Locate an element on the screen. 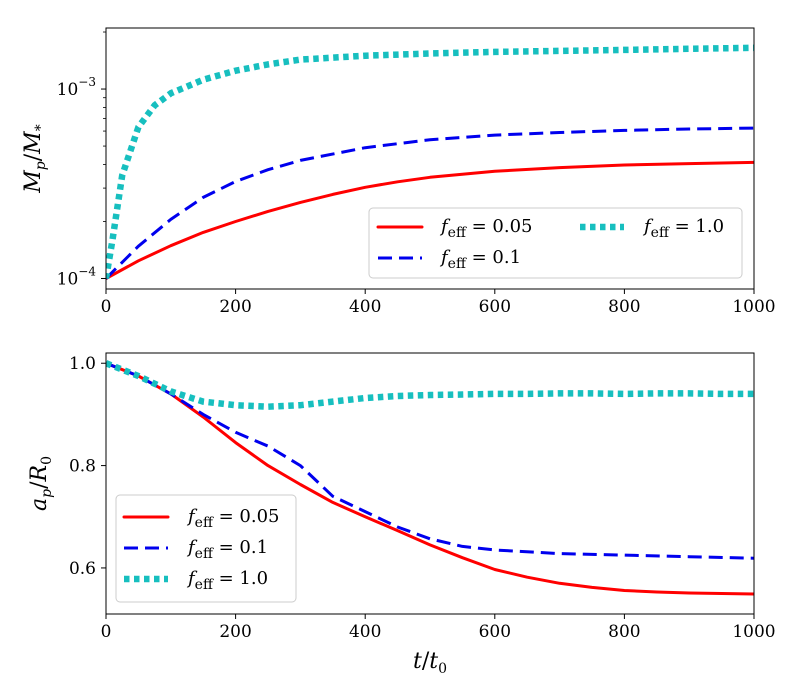  y-tick-label: 0.6 is located at coordinates (82, 569).